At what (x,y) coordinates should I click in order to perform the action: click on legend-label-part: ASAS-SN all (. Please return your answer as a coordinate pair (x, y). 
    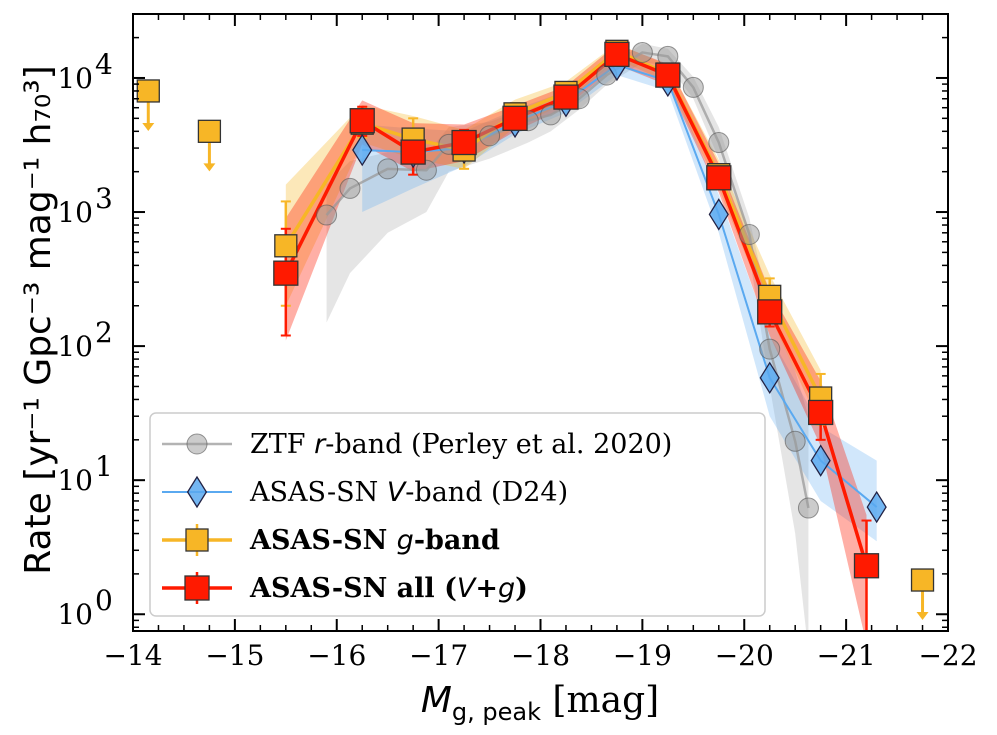
    Looking at the image, I should click on (353, 588).